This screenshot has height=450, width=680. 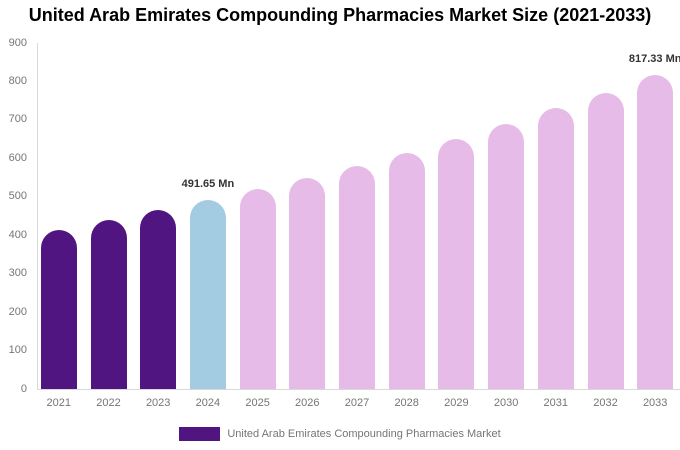 What do you see at coordinates (37, 216) in the screenshot?
I see `y-axis-line` at bounding box center [37, 216].